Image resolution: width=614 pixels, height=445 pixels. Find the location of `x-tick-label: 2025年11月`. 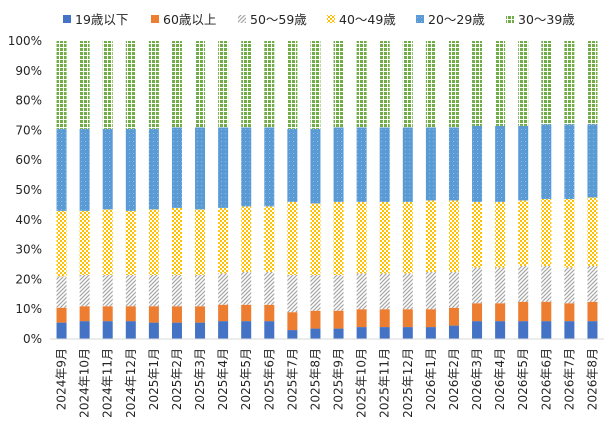

x-tick-label: 2025年11月 is located at coordinates (385, 383).